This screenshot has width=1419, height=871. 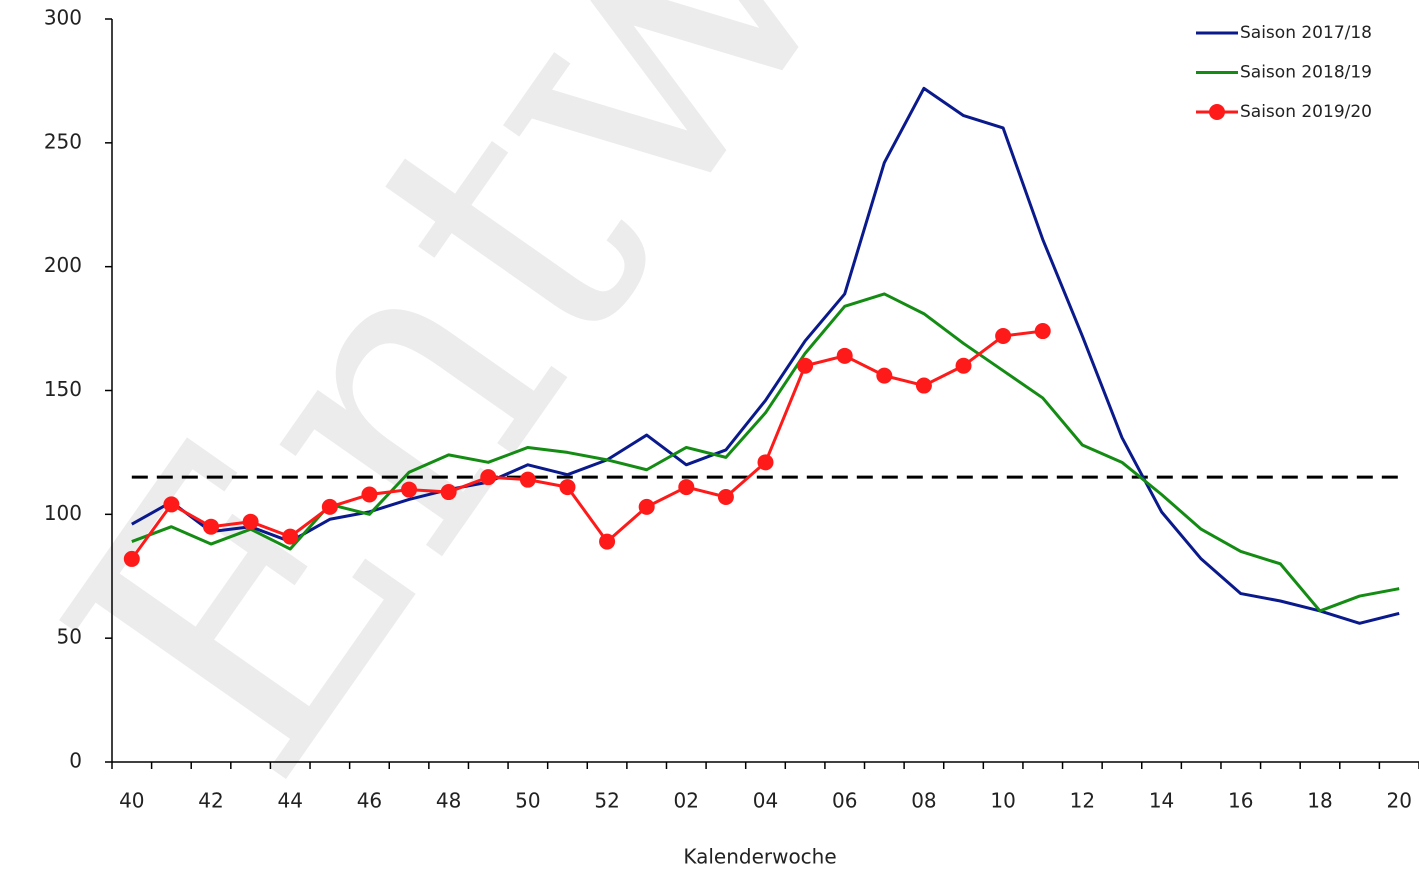 What do you see at coordinates (369, 801) in the screenshot?
I see `x-tick-label: 46` at bounding box center [369, 801].